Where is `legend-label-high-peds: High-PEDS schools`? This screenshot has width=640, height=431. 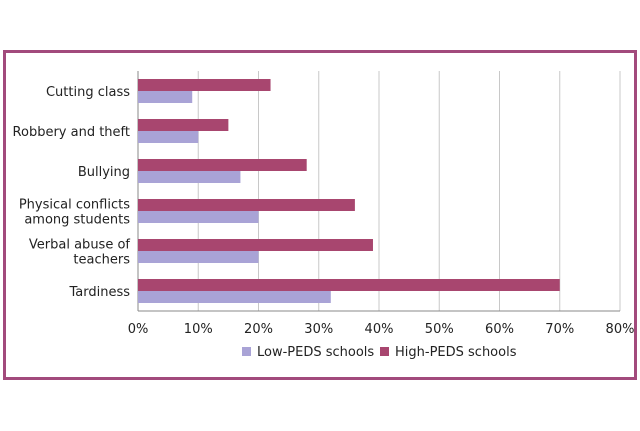
legend-label-high-peds: High-PEDS schools is located at coordinates (456, 352).